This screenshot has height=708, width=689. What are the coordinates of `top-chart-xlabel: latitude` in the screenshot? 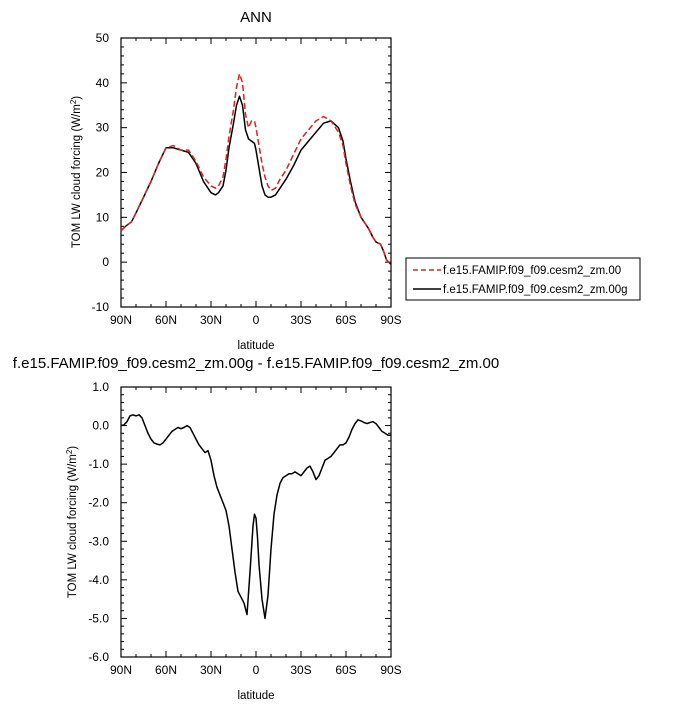 It's located at (255, 346).